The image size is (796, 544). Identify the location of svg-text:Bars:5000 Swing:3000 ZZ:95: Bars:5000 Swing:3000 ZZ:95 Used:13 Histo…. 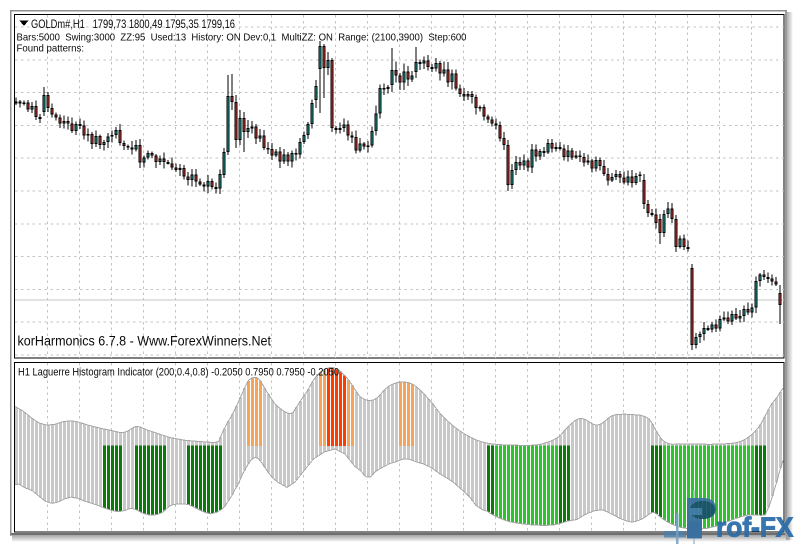
(242, 38).